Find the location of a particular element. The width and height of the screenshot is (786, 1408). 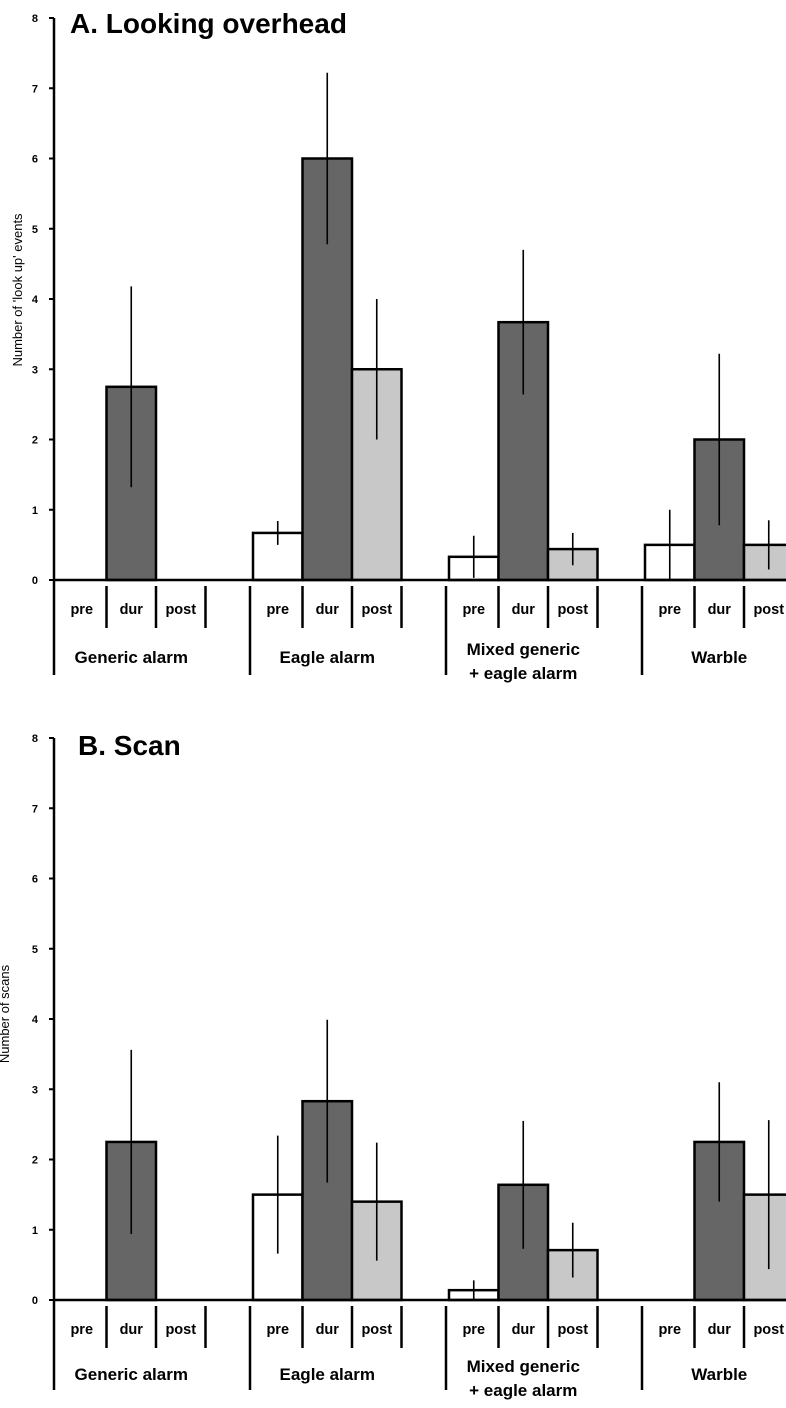

y-axis-label: Number of scans is located at coordinates (6, 1013).